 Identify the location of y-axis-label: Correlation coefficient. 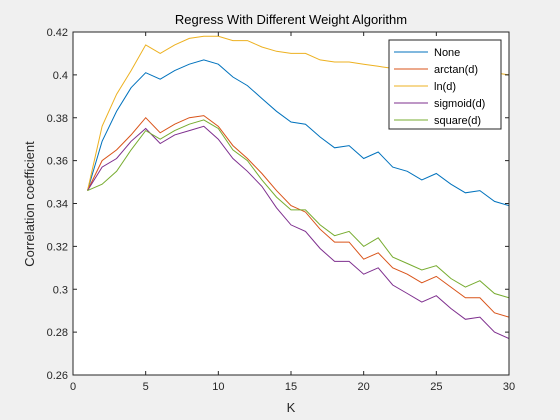
(29, 204).